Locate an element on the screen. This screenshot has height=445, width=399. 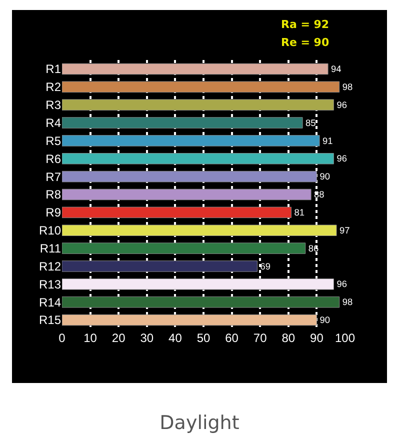
y-tick-label: R4 is located at coordinates (54, 123).